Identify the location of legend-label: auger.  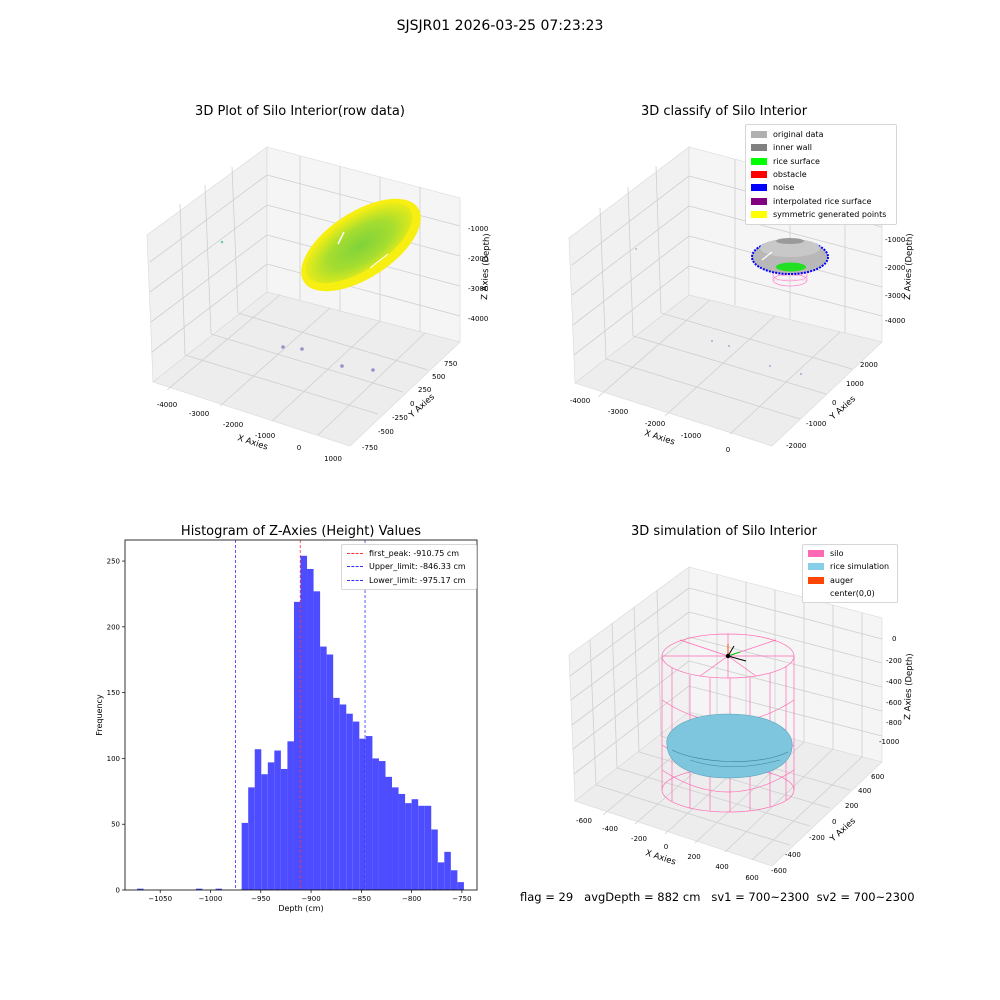
(842, 580).